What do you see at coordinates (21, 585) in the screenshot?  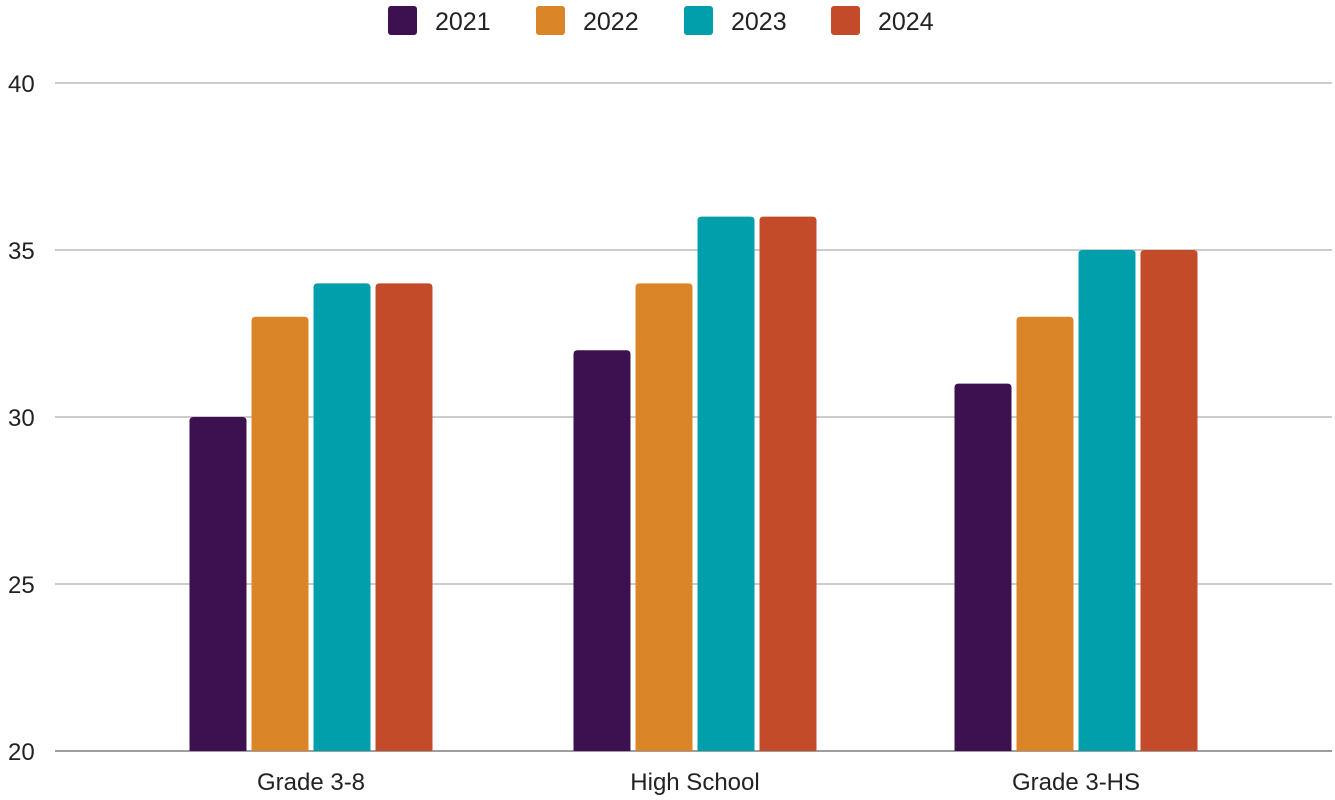 I see `y-tick-label: 25` at bounding box center [21, 585].